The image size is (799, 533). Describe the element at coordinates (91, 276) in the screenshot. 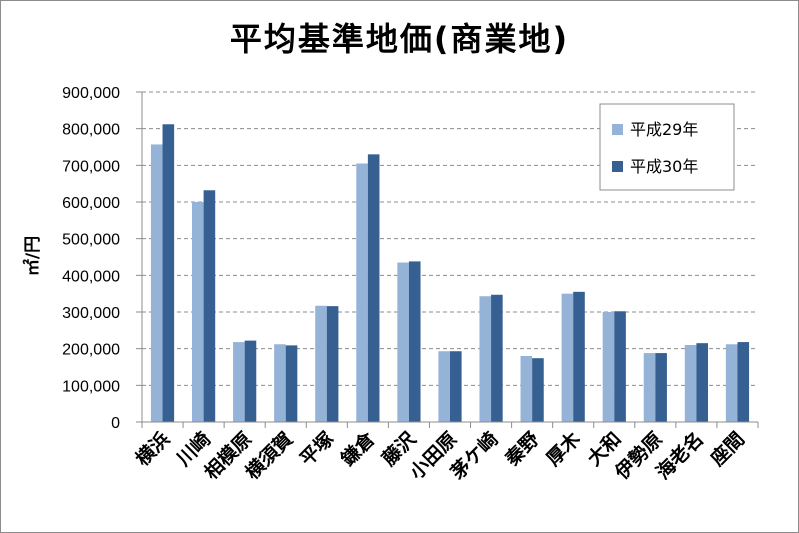

I see `y-tick-label: 400,000` at that location.